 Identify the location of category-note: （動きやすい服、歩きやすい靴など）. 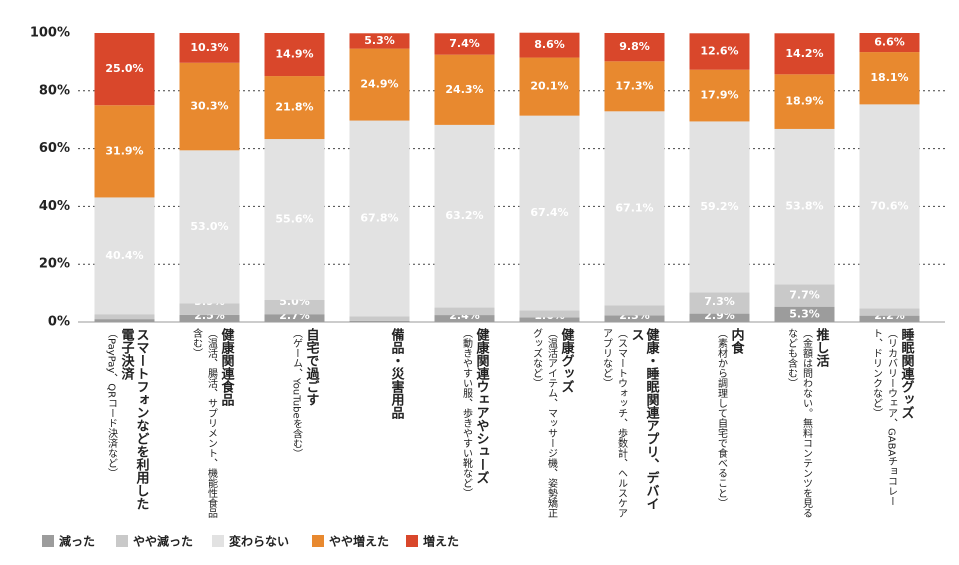
(466, 413).